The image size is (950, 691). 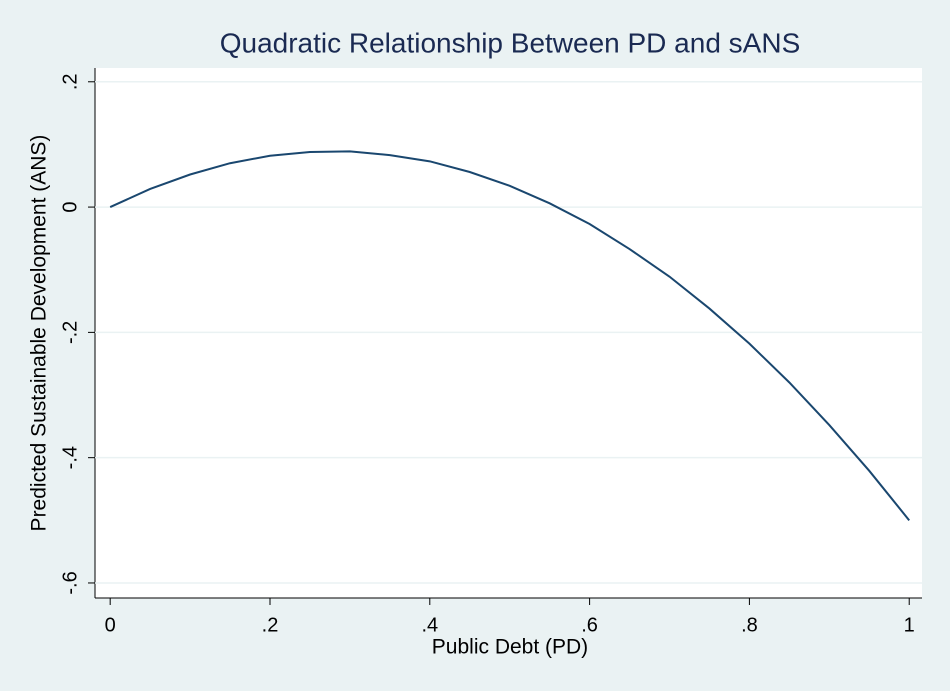 What do you see at coordinates (70, 207) in the screenshot?
I see `y-tick-label: 0` at bounding box center [70, 207].